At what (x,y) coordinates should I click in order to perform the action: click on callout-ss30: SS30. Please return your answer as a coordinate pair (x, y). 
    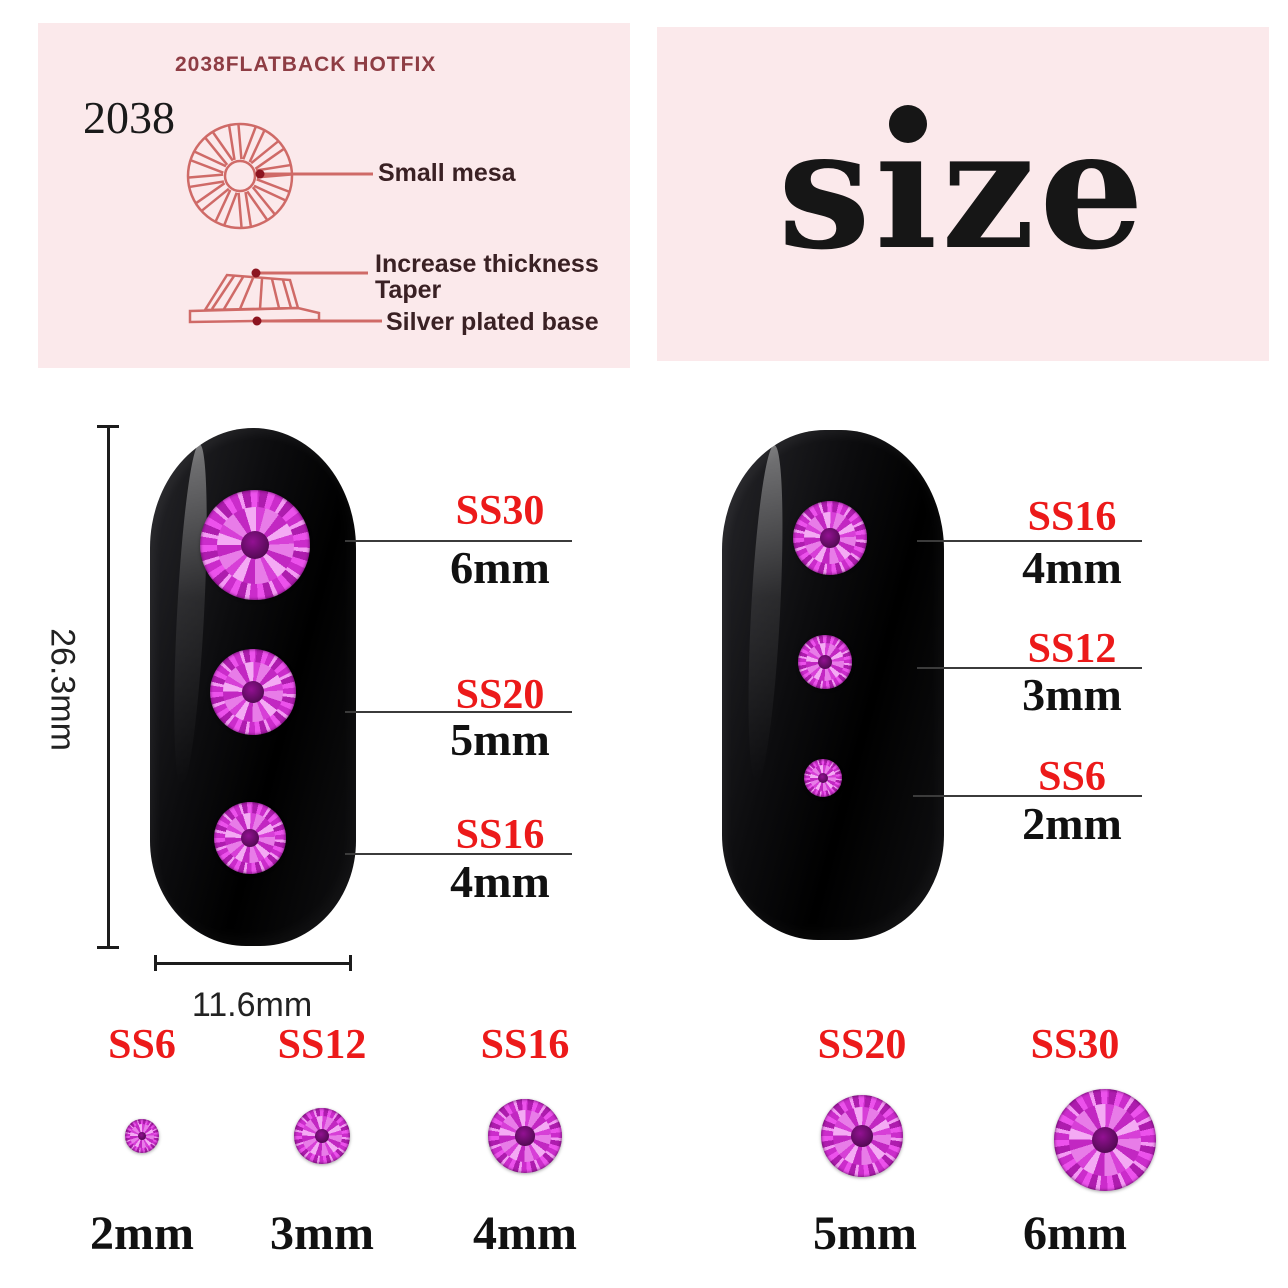
    Looking at the image, I should click on (500, 511).